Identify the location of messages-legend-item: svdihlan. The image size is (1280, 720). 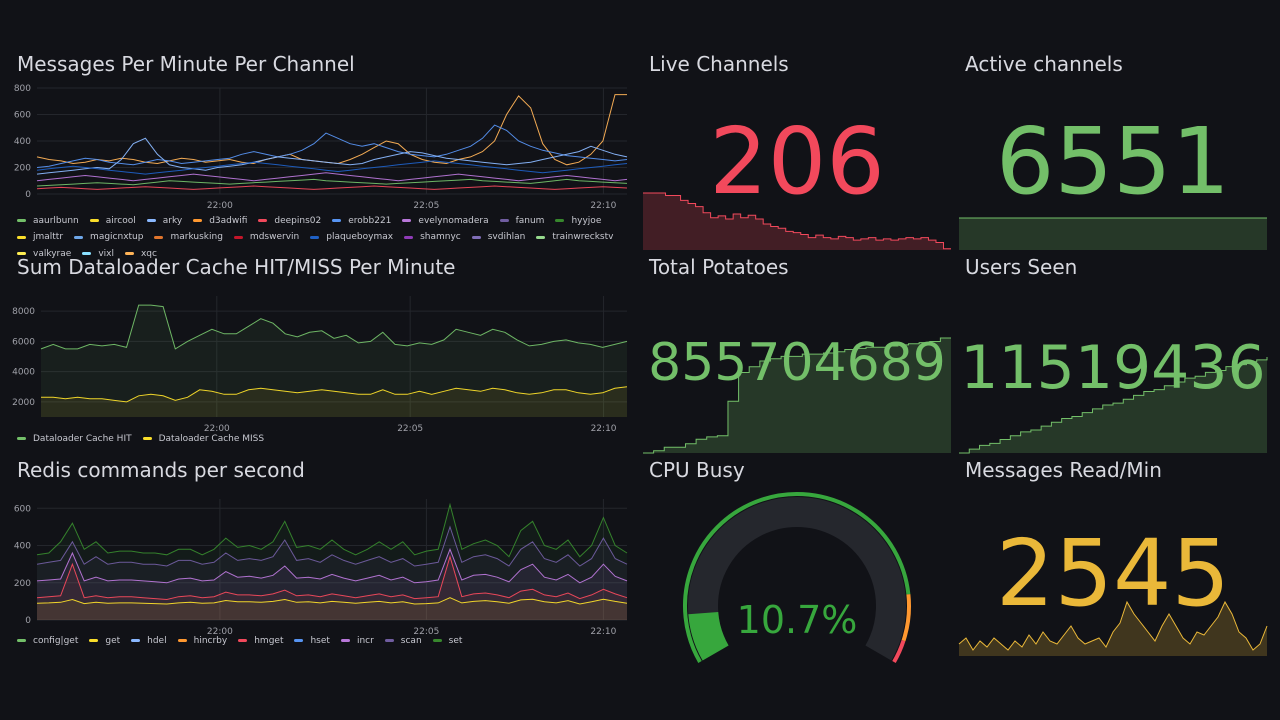
(498, 237).